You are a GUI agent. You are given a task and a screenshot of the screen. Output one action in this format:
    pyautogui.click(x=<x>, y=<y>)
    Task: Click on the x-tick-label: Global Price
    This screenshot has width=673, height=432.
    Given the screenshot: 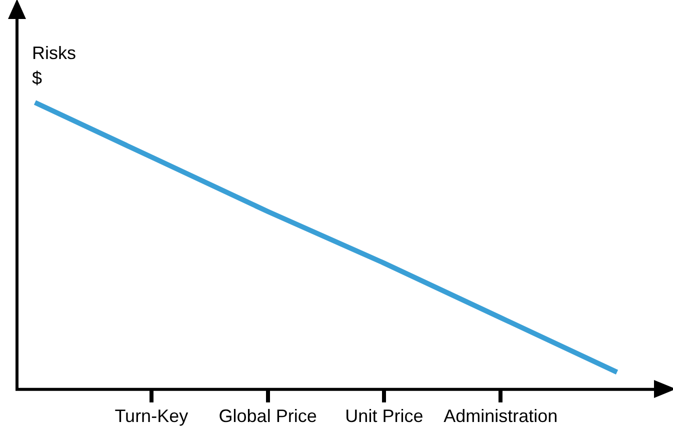 What is the action you would take?
    pyautogui.click(x=267, y=416)
    